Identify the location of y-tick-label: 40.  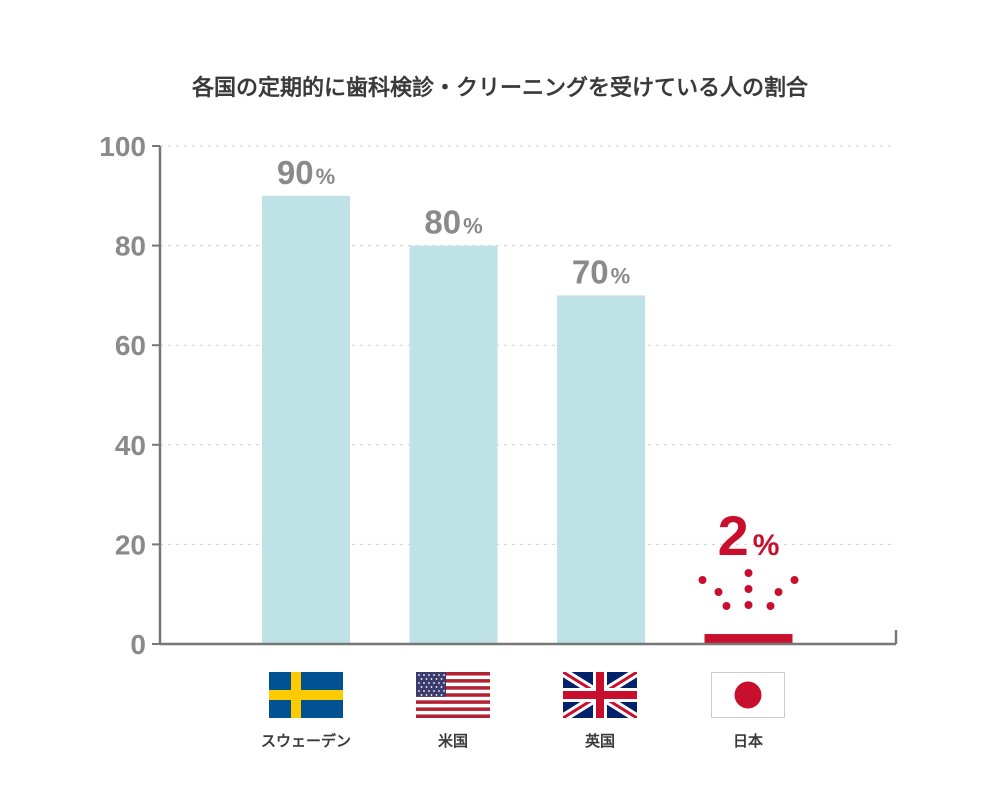
(130, 445).